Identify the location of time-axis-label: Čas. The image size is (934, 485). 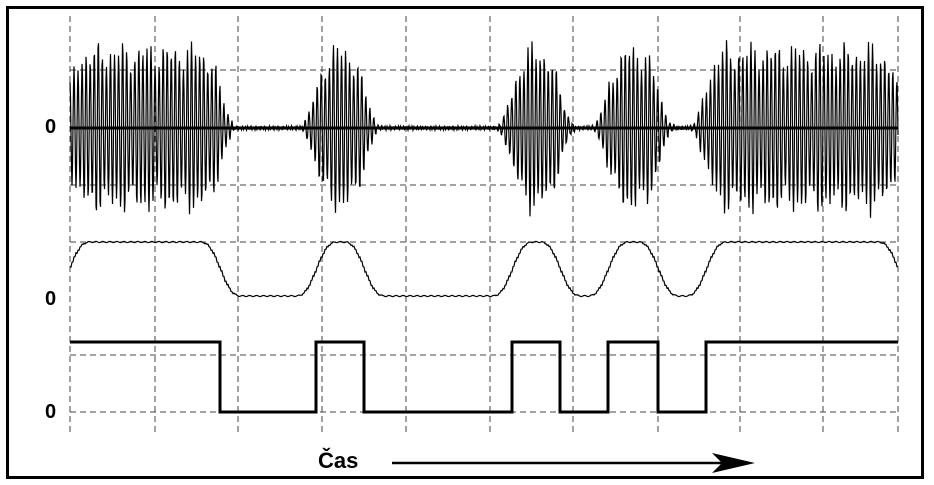
(338, 460).